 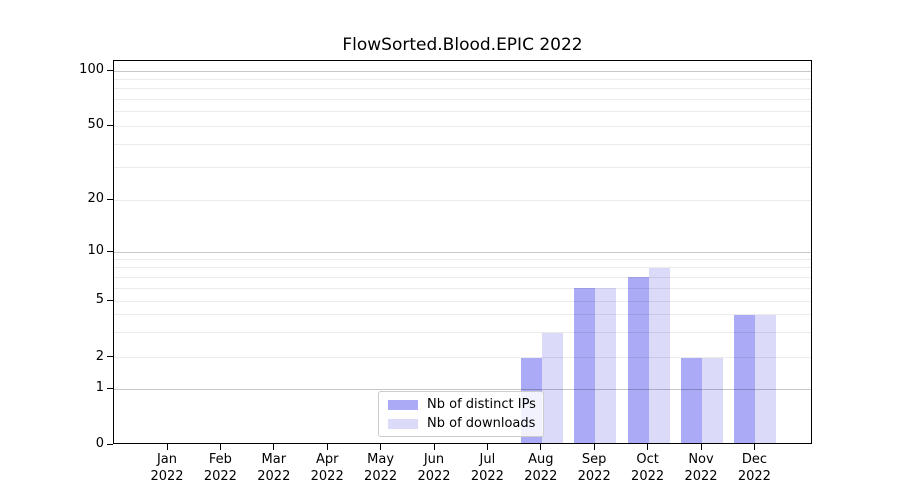 I want to click on y-tick-label-100: 100, so click(x=91, y=69).